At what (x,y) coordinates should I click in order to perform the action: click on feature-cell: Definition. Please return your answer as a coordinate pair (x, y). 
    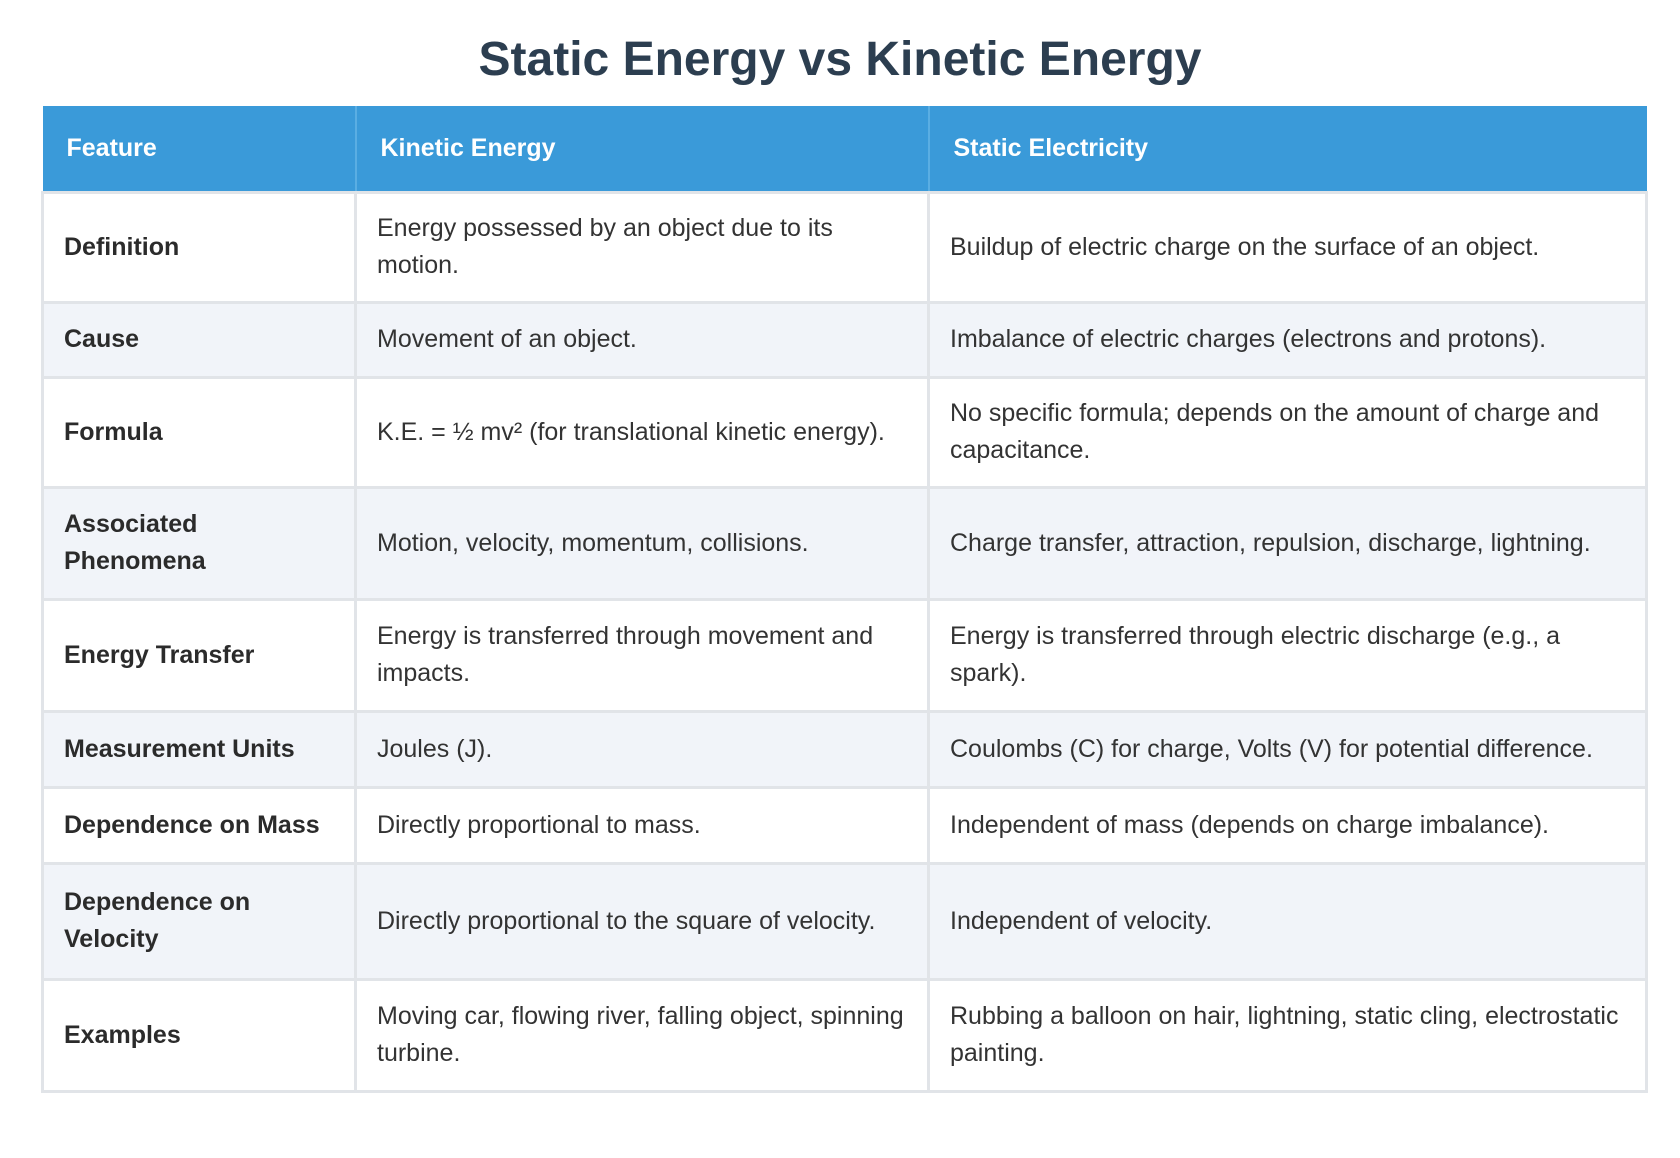
    Looking at the image, I should click on (199, 247).